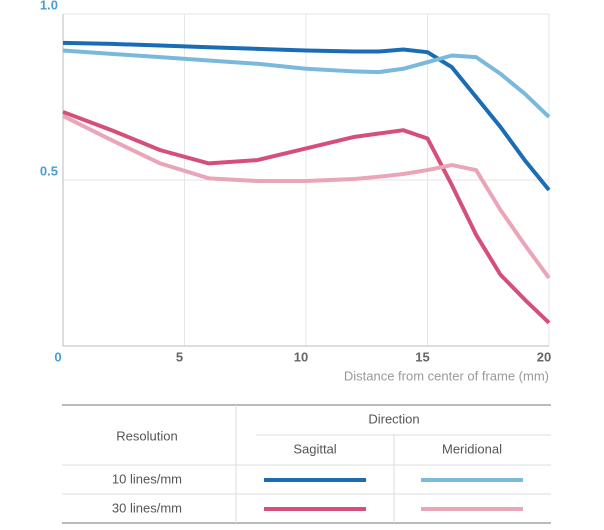  I want to click on column-label: Meridional, so click(472, 448).